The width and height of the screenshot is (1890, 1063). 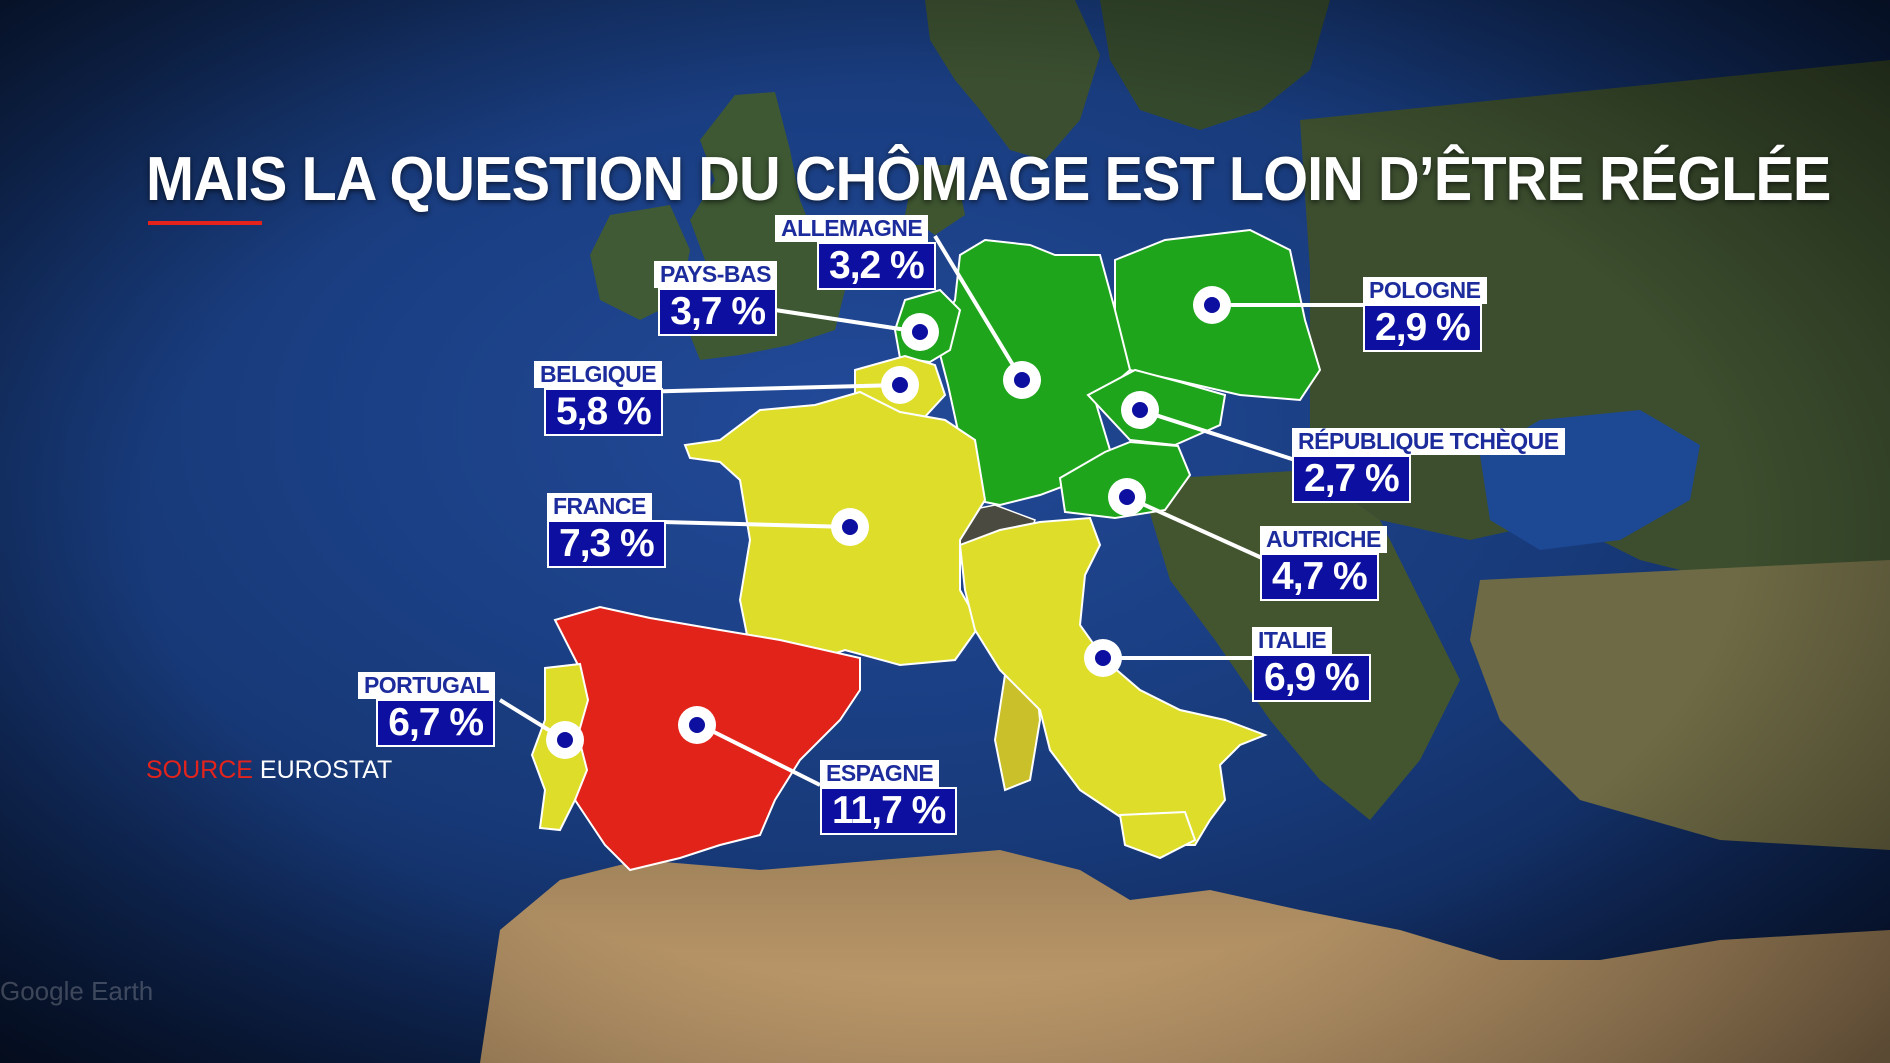 I want to click on country-rate: 2,9 %, so click(x=1422, y=328).